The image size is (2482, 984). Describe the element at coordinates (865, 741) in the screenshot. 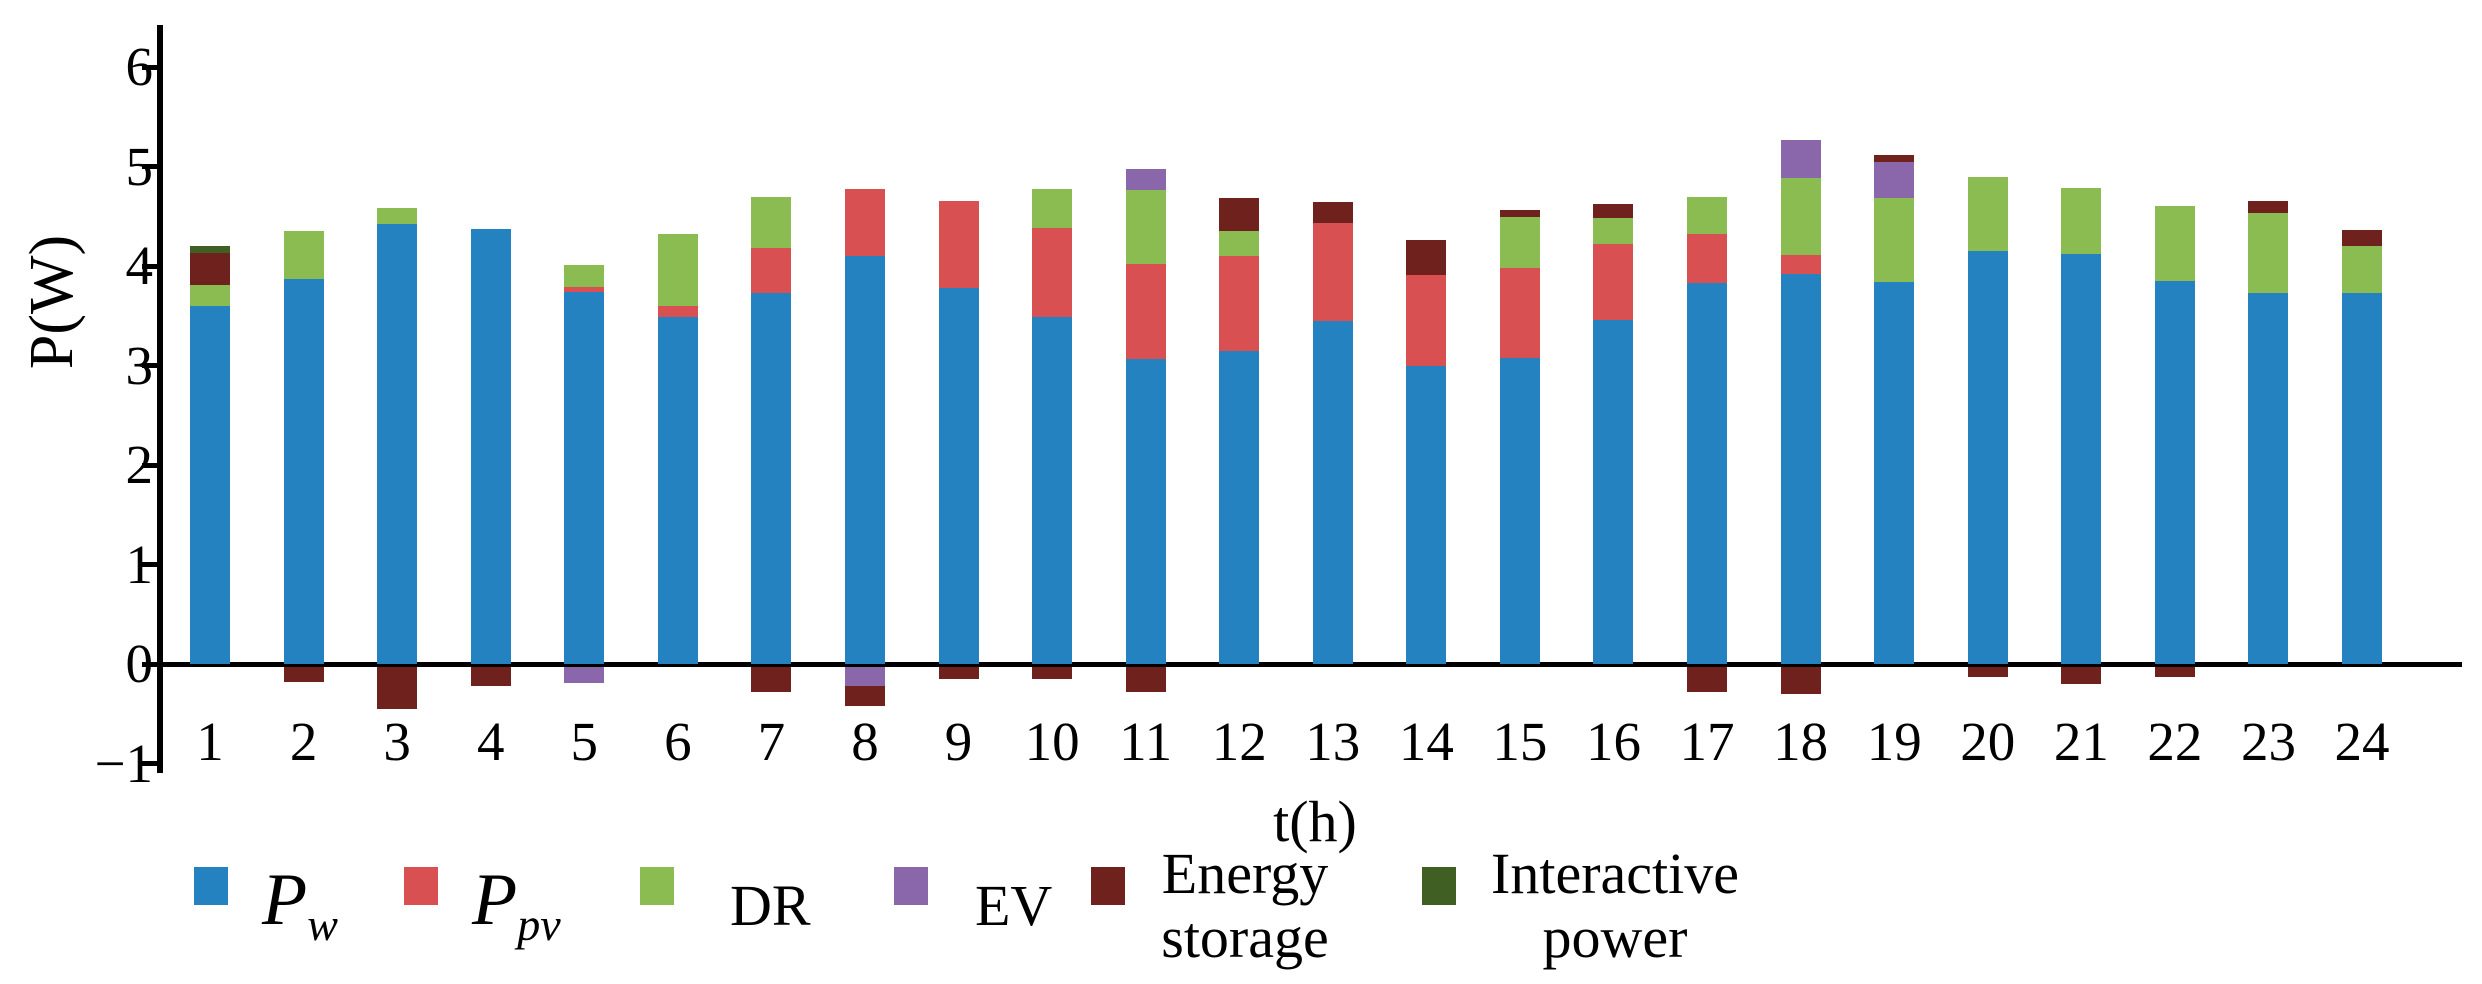

I see `x-tick-label-8: 8` at that location.